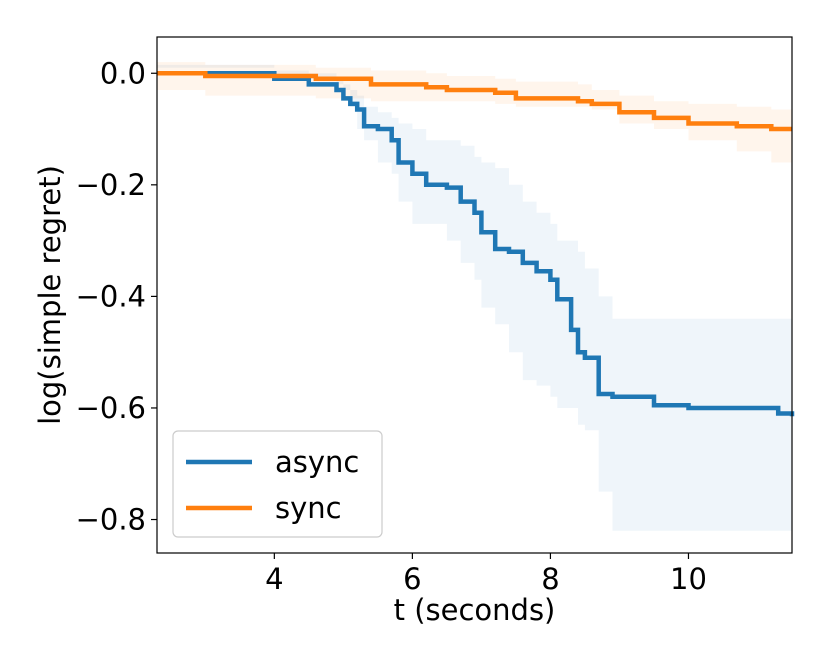 This screenshot has width=830, height=664. I want to click on y-tick-label: −0.6, so click(111, 408).